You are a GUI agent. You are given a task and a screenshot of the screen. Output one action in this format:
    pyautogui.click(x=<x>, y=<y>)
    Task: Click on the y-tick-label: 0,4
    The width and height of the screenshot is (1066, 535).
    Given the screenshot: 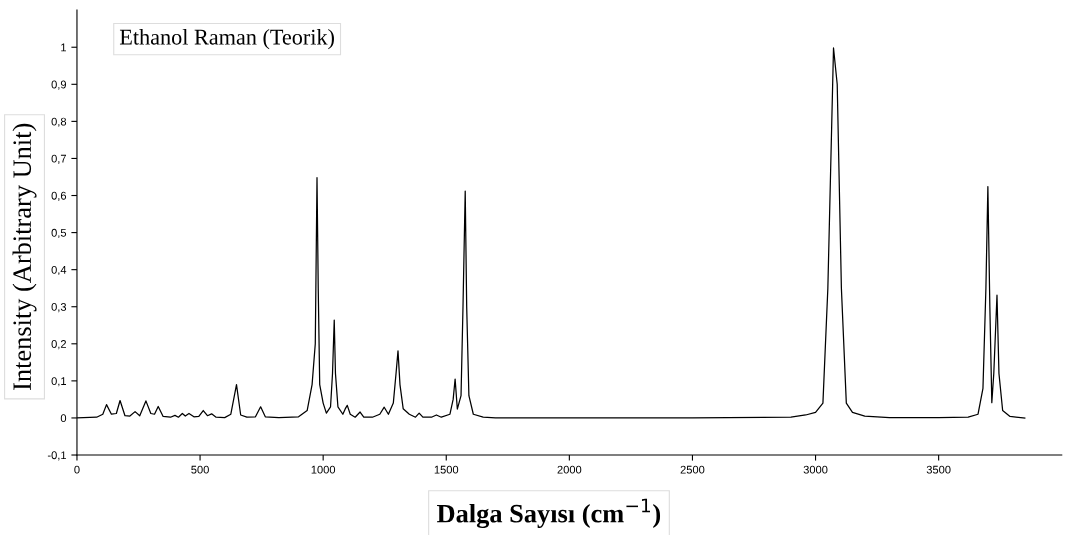 What is the action you would take?
    pyautogui.click(x=59, y=270)
    